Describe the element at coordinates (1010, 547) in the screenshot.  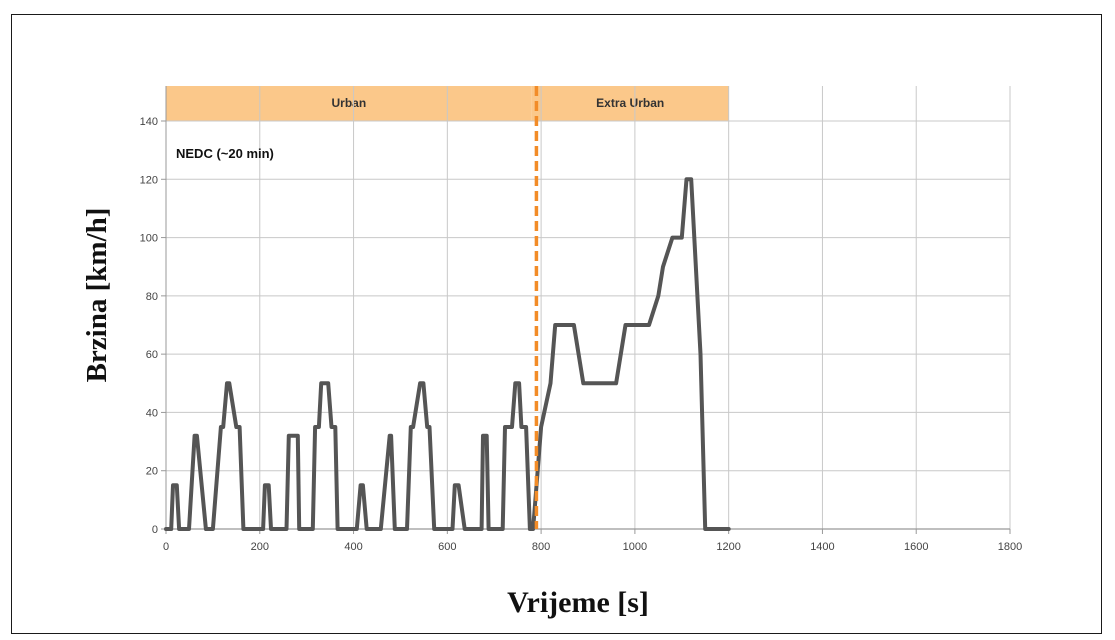
I see `x-tick-label-1800: 1800` at that location.